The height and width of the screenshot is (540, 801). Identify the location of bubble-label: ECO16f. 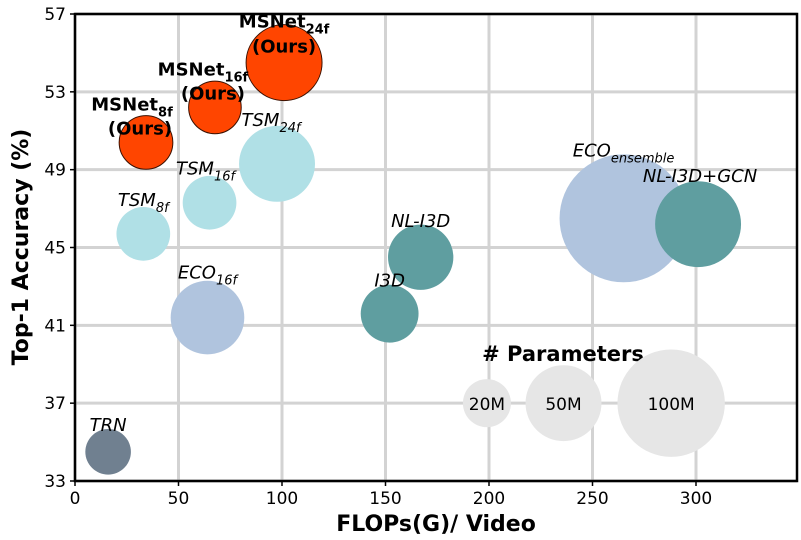
(209, 276).